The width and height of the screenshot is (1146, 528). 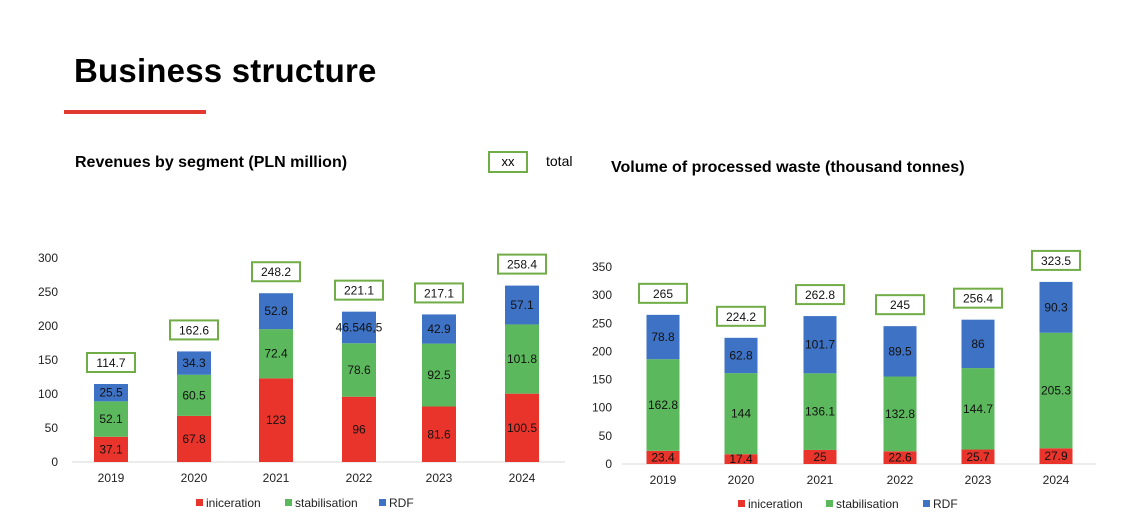 What do you see at coordinates (54, 462) in the screenshot?
I see `y-tick-label: 0` at bounding box center [54, 462].